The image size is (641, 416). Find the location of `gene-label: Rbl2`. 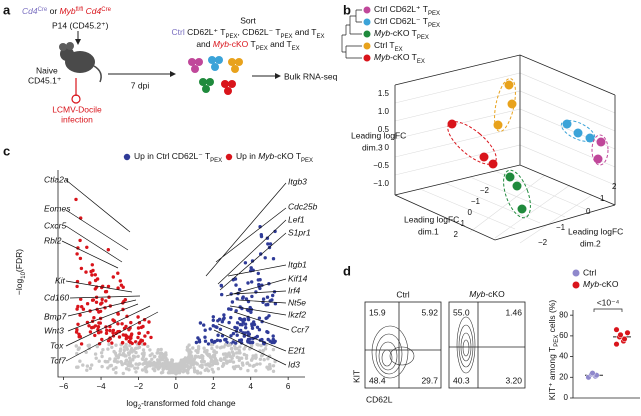

gene-label: Rbl2 is located at coordinates (53, 240).